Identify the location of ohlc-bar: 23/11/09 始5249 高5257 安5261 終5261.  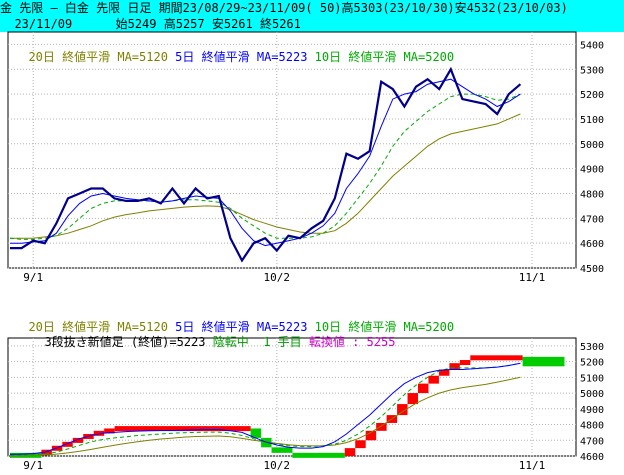
(312, 24).